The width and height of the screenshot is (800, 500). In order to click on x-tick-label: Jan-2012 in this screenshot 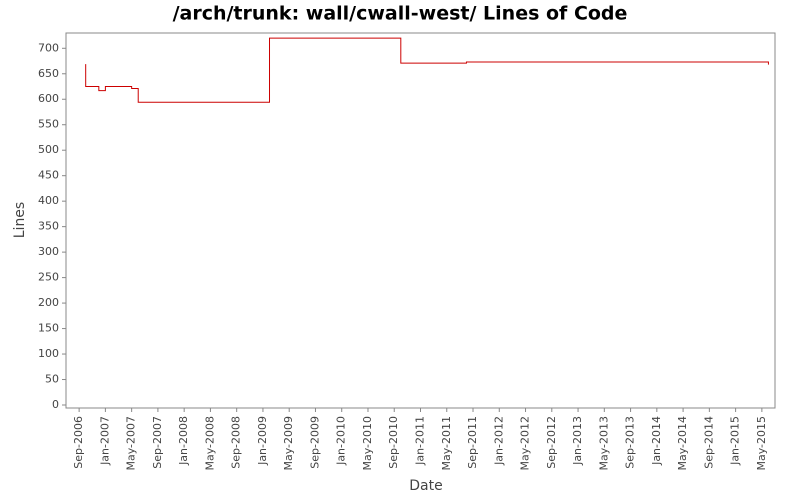, I will do `click(498, 441)`.